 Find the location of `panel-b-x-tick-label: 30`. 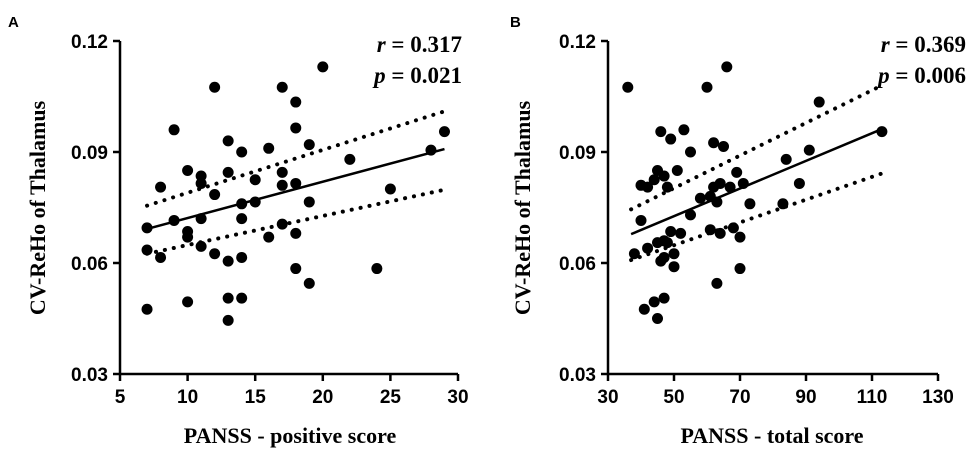

panel-b-x-tick-label: 30 is located at coordinates (607, 397).